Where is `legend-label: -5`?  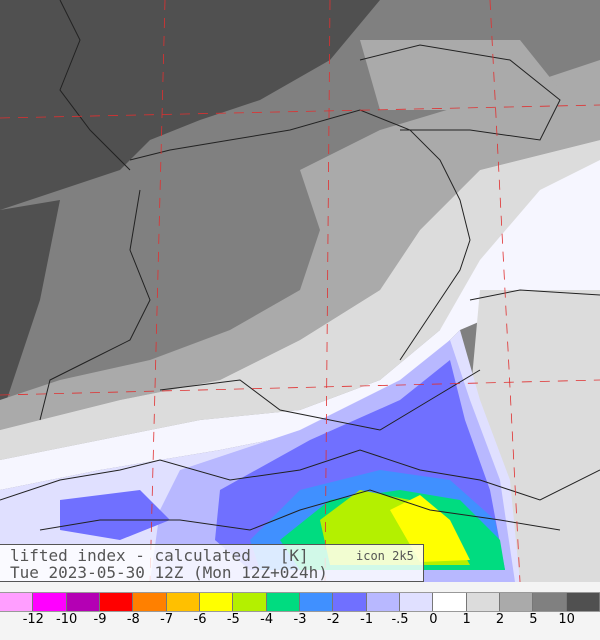
legend-label: -5 is located at coordinates (233, 619).